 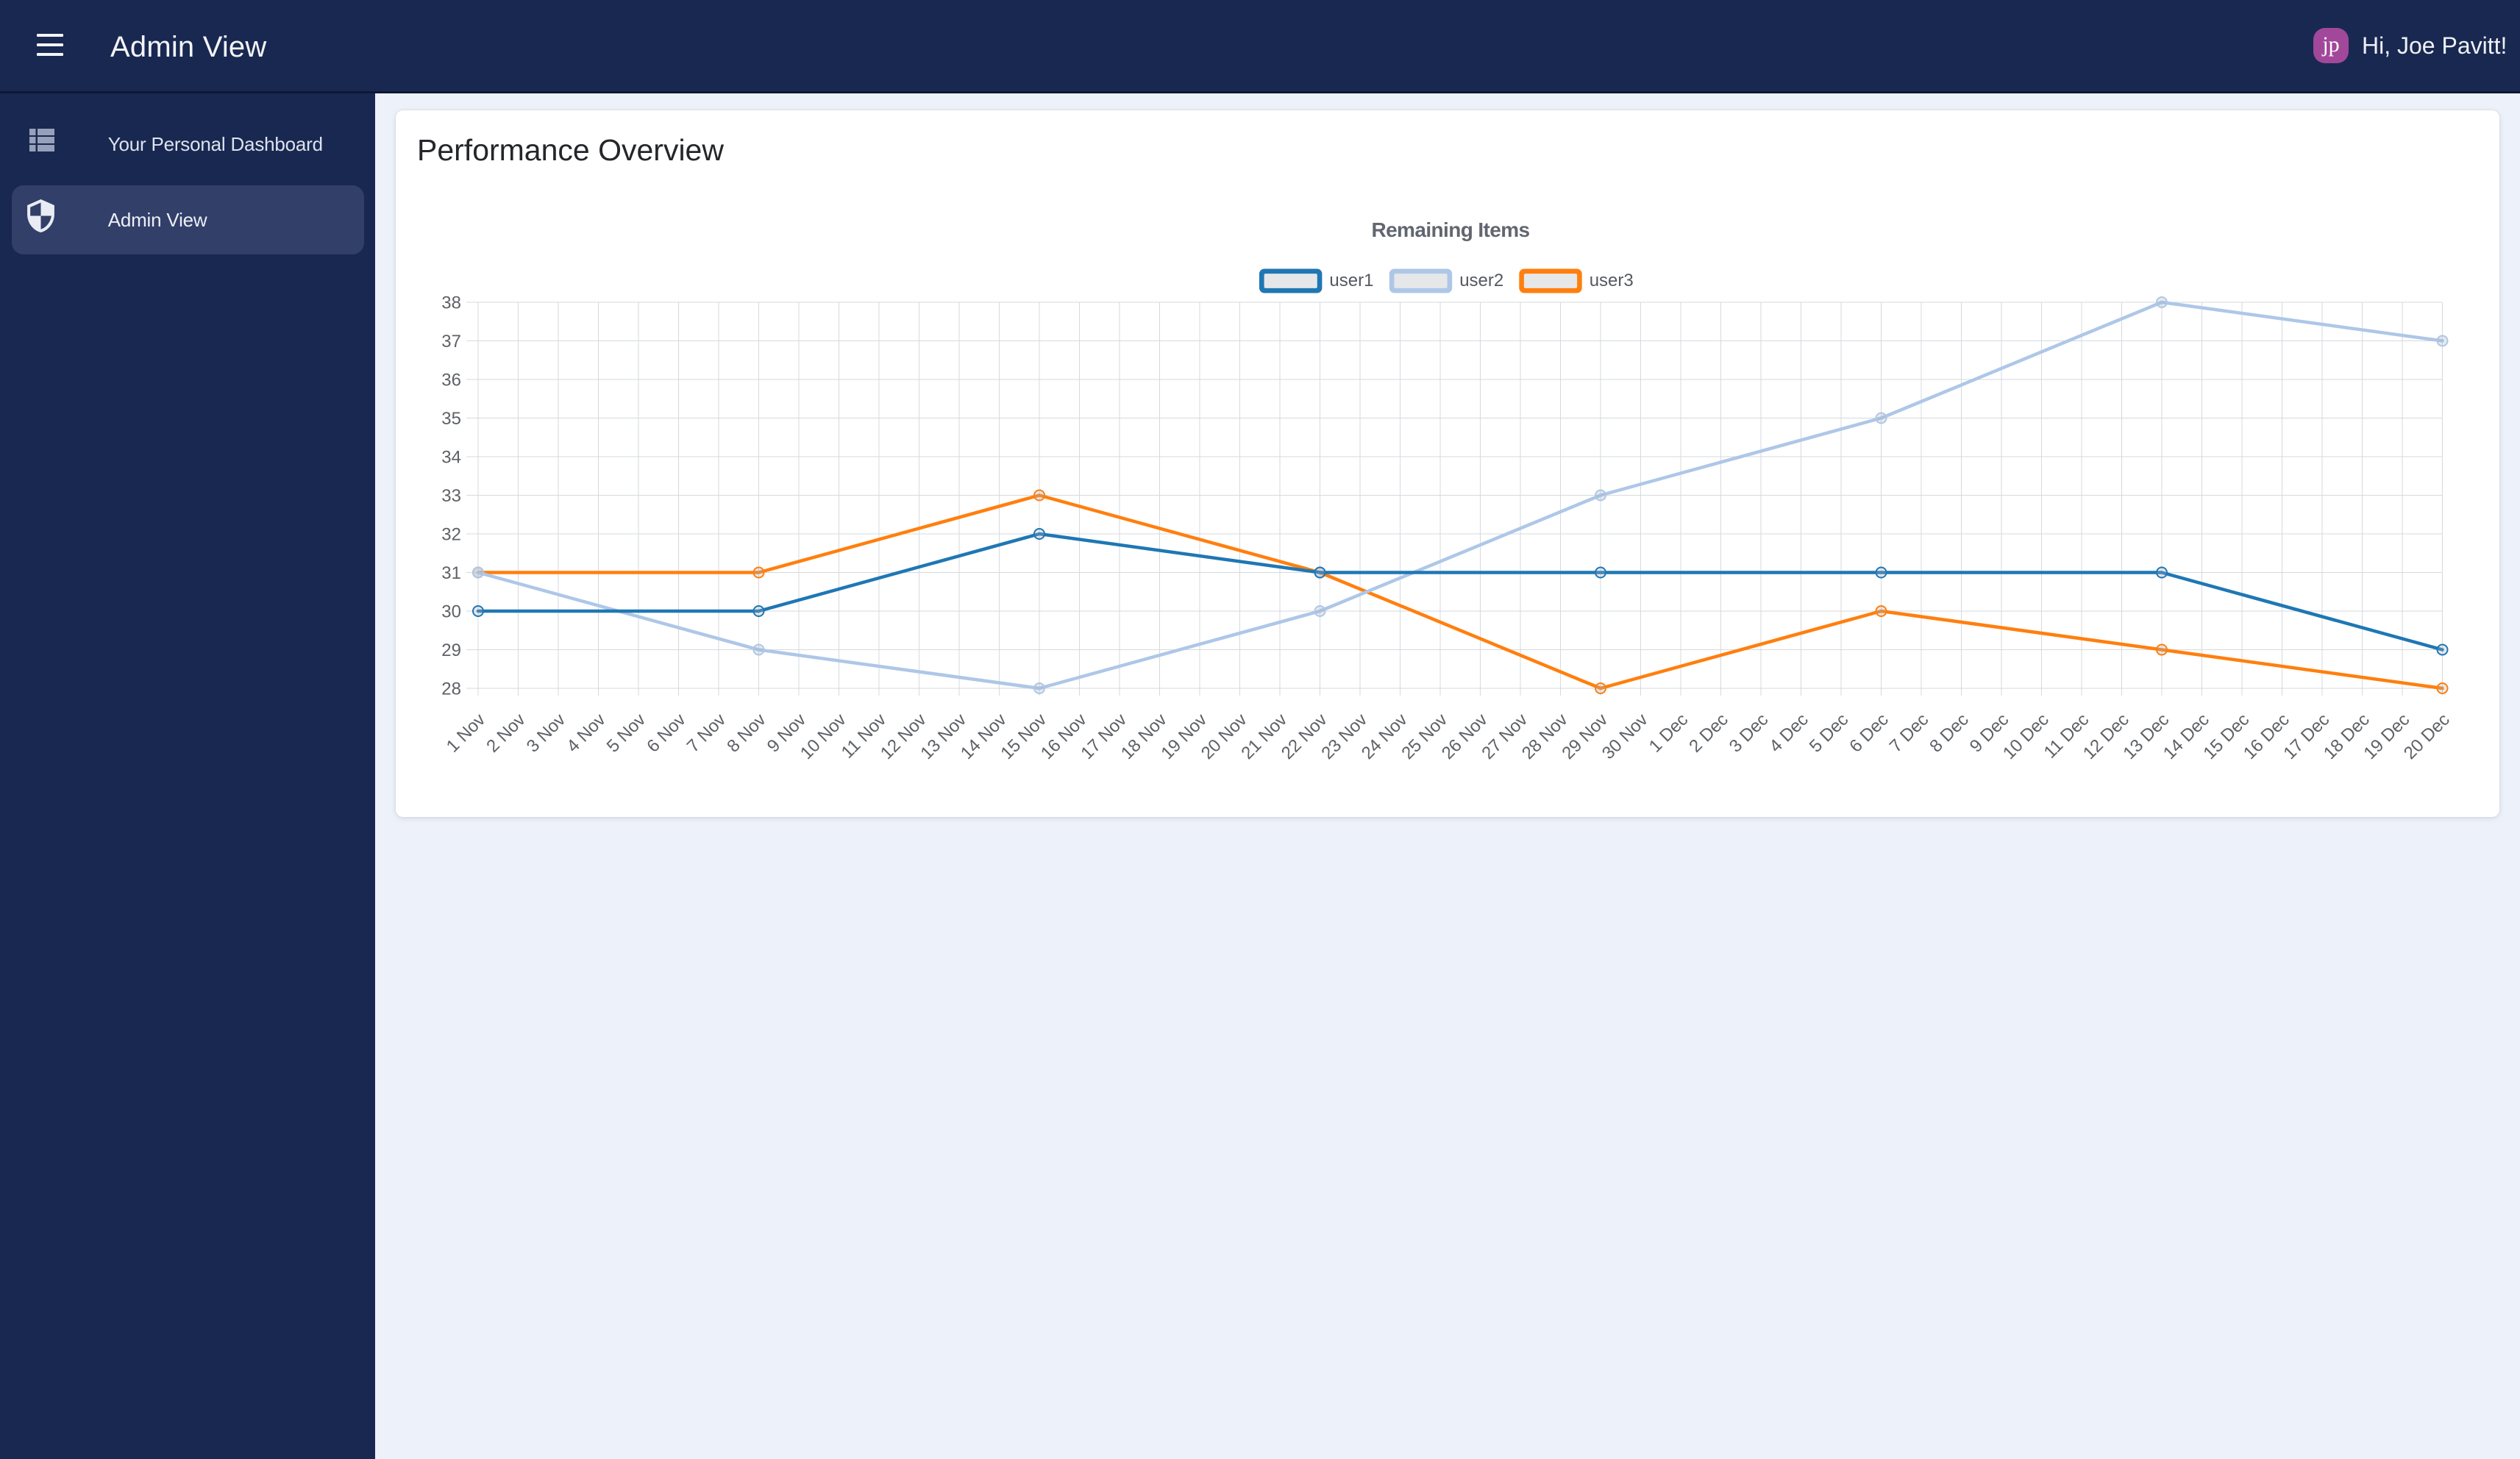 I want to click on svg-text: 3 Nov, so click(x=546, y=733).